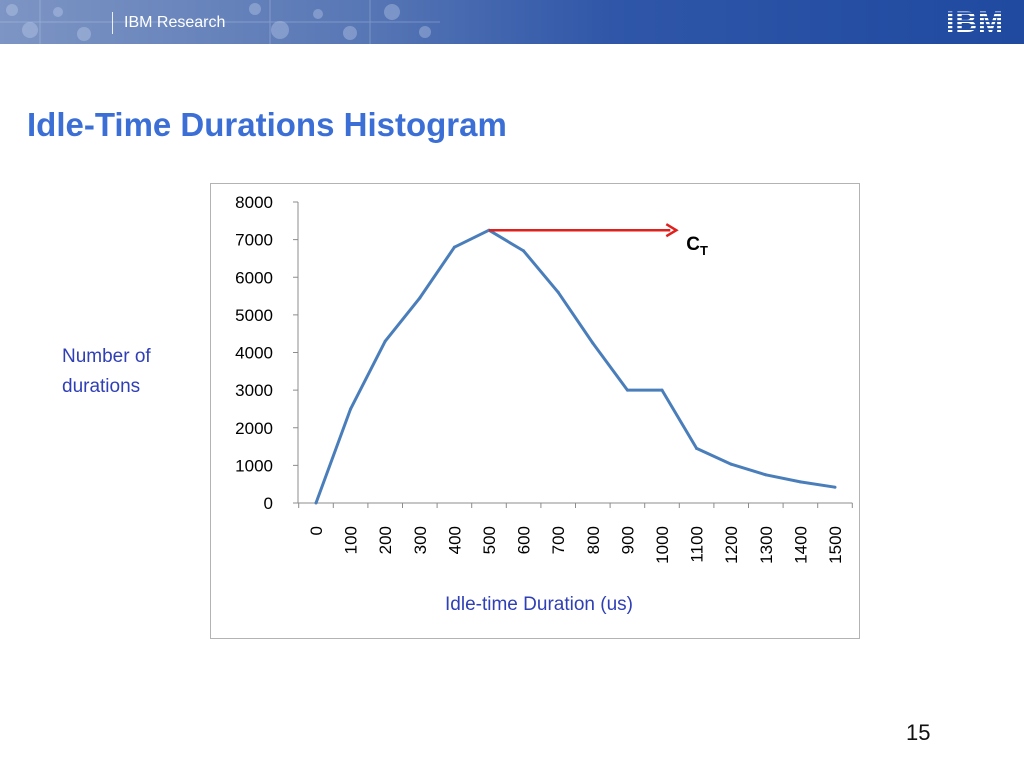 The width and height of the screenshot is (1024, 768). I want to click on x-tick-label: 300, so click(420, 540).